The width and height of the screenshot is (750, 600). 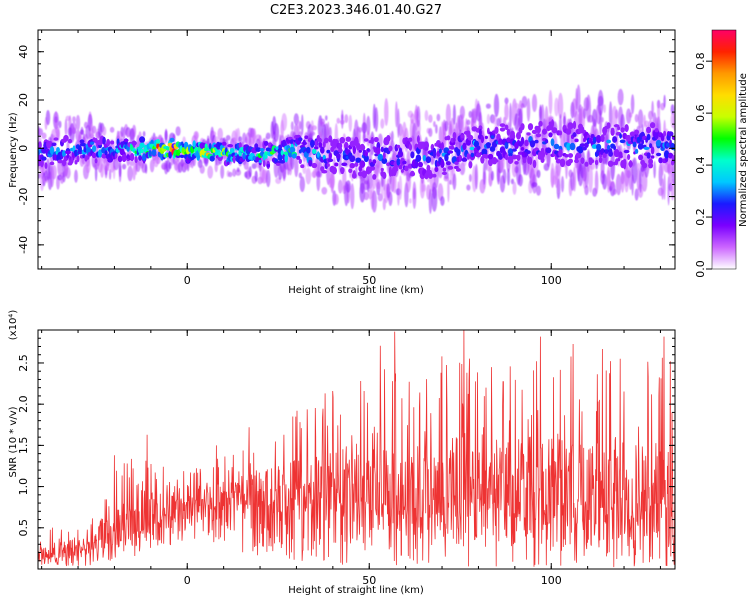 I want to click on snr-x-label: Height of straight line (km), so click(x=356, y=590).